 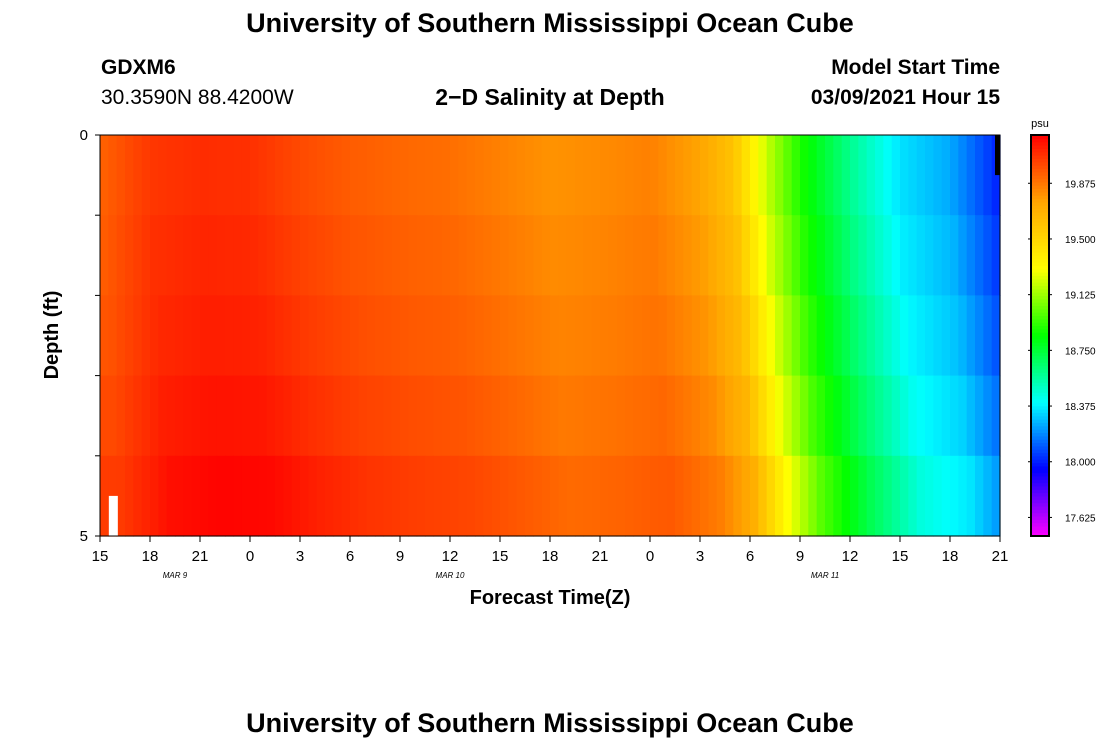 I want to click on x-tick-label: 0, so click(x=250, y=556).